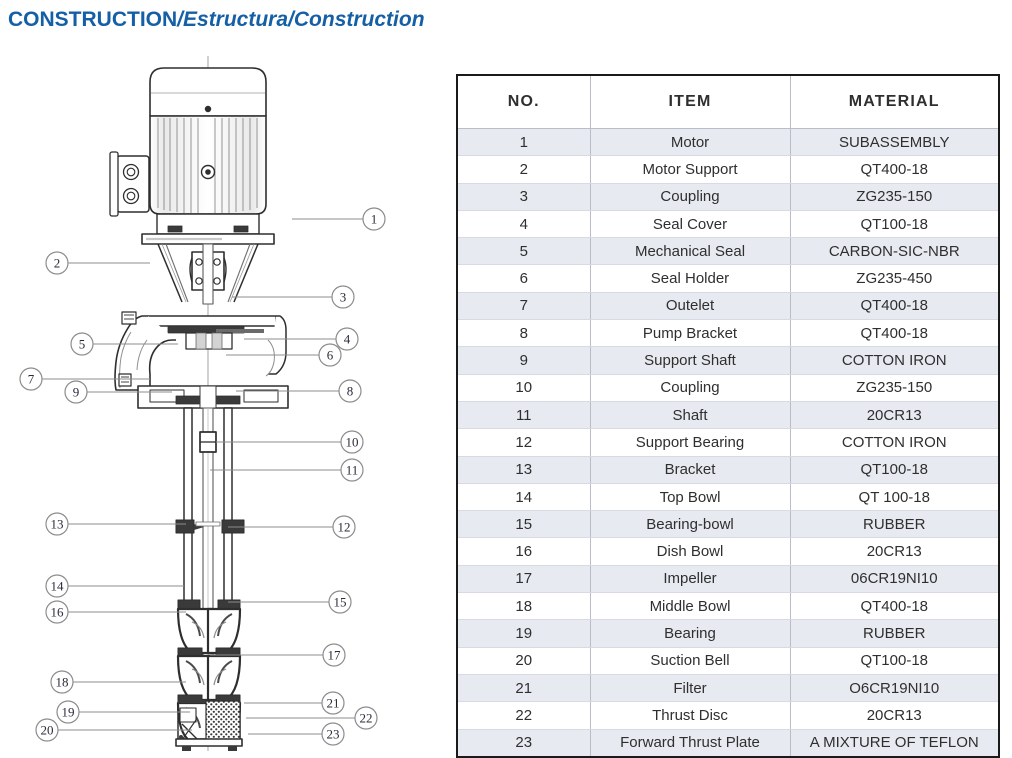 This screenshot has width=1012, height=758. I want to click on motor-lifting-eye, so click(208, 109).